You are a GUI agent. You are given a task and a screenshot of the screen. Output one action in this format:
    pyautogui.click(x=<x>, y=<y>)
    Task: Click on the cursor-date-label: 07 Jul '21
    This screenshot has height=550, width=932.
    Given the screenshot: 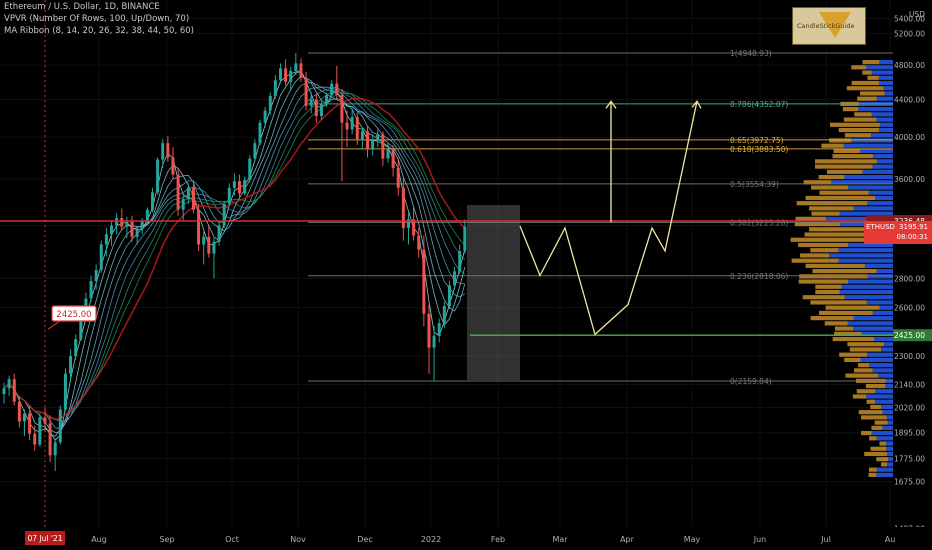 What is the action you would take?
    pyautogui.click(x=45, y=538)
    